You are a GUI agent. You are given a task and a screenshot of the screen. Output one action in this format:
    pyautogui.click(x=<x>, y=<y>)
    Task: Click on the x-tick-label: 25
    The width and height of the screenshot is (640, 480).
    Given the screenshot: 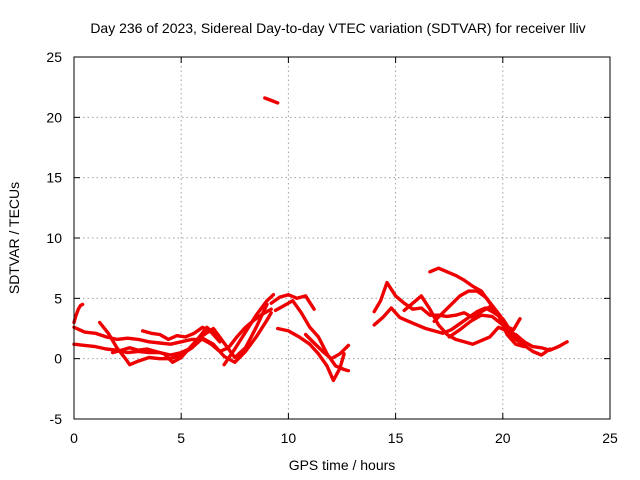 What is the action you would take?
    pyautogui.click(x=610, y=438)
    